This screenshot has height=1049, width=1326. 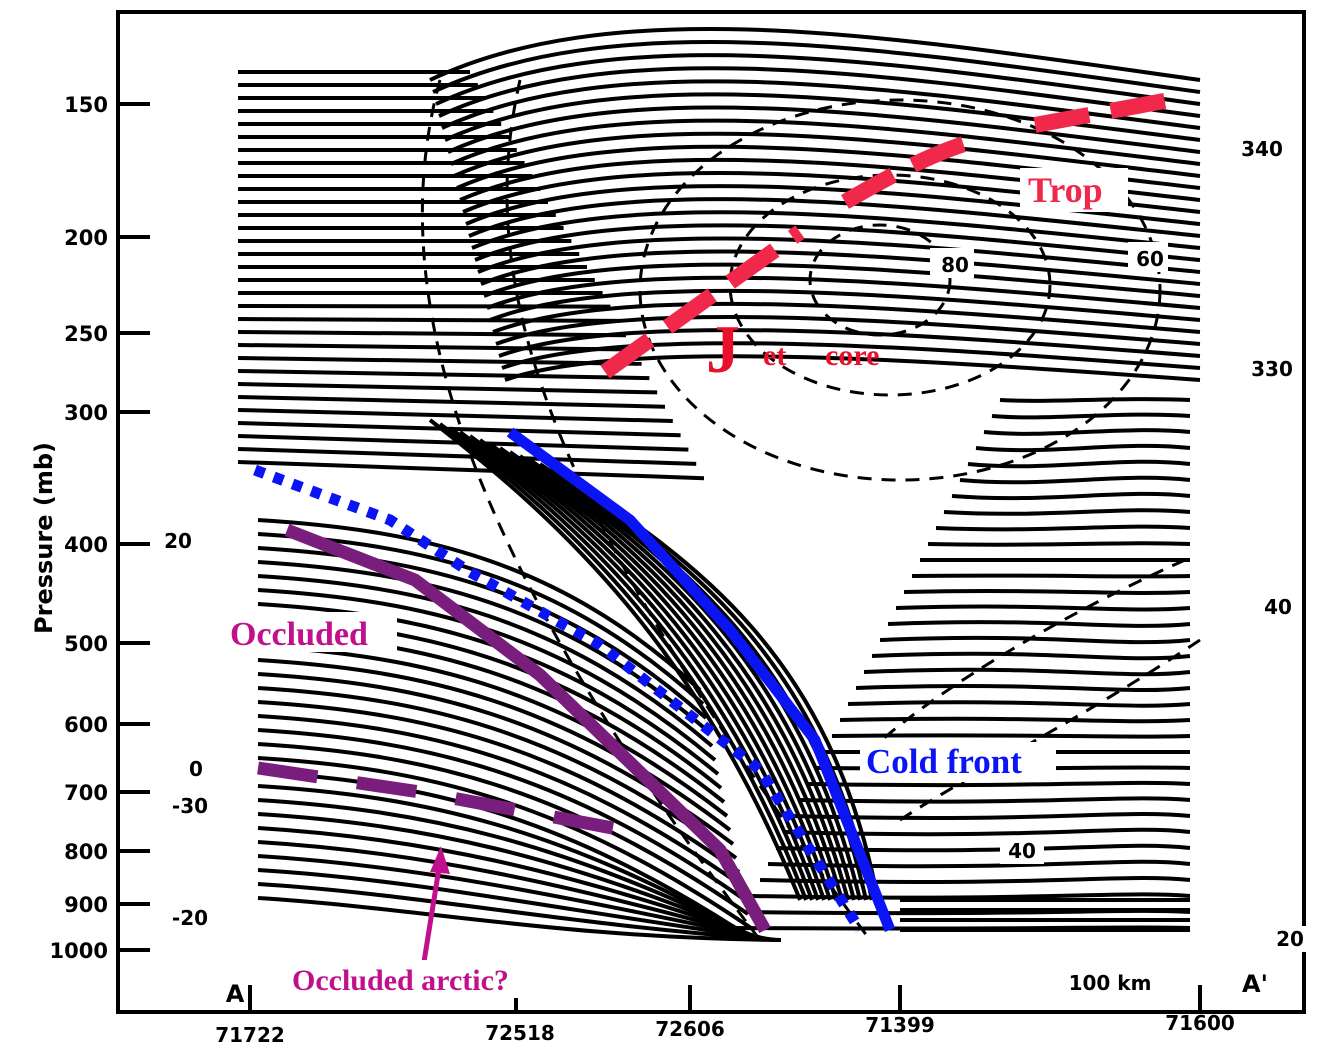 I want to click on occluded-front-line, so click(x=527, y=728).